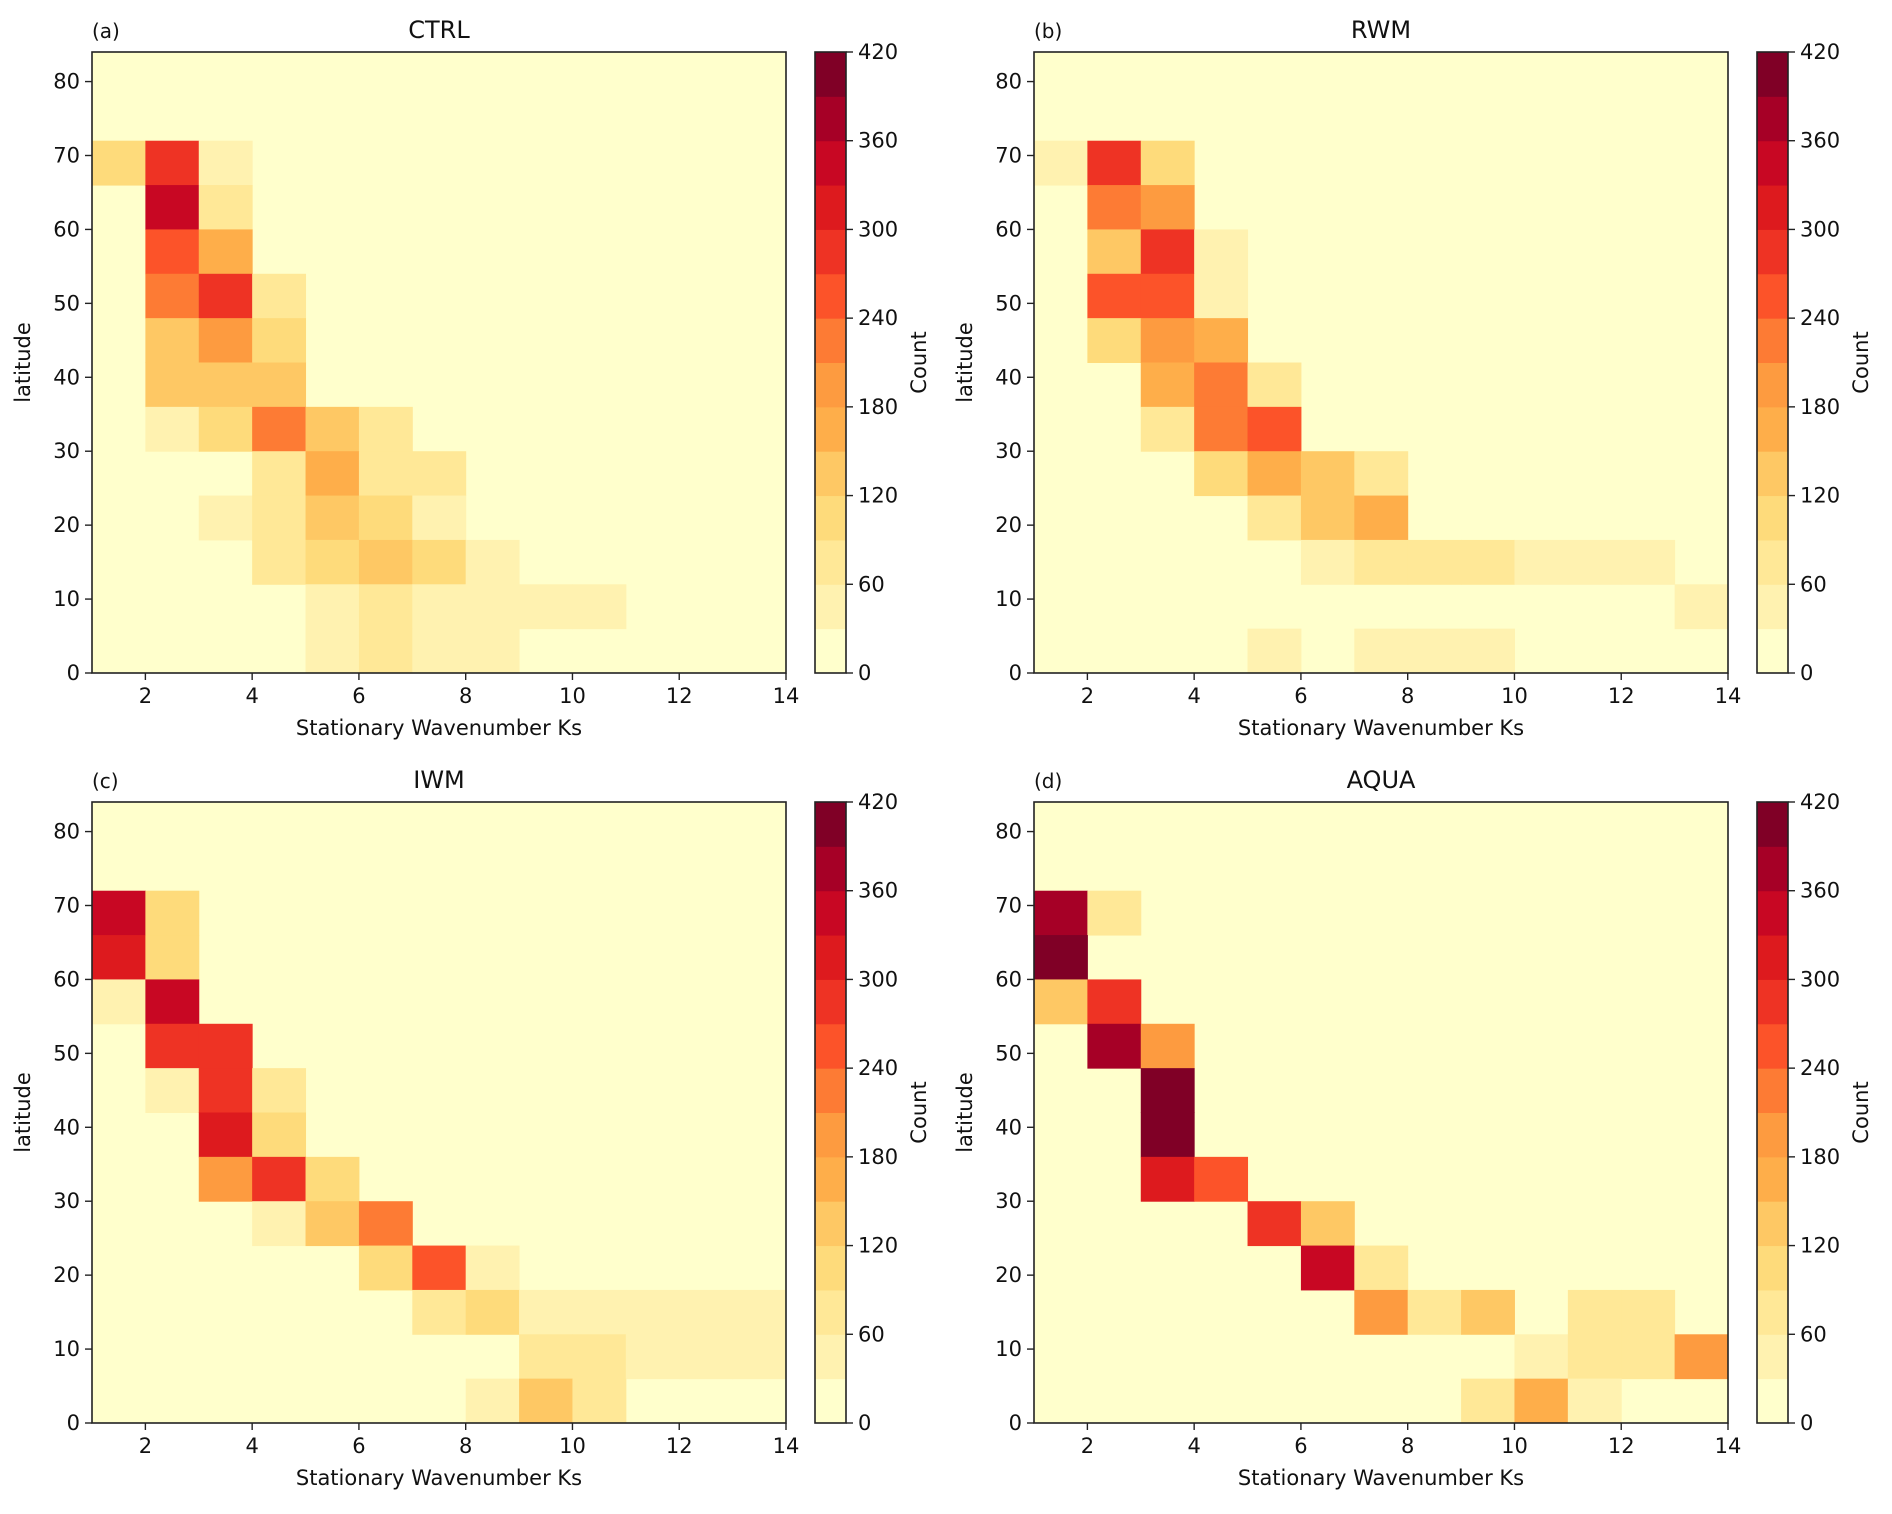 Image resolution: width=1892 pixels, height=1514 pixels. Describe the element at coordinates (23, 1112) in the screenshot. I see `y-axis-label: latitude` at that location.